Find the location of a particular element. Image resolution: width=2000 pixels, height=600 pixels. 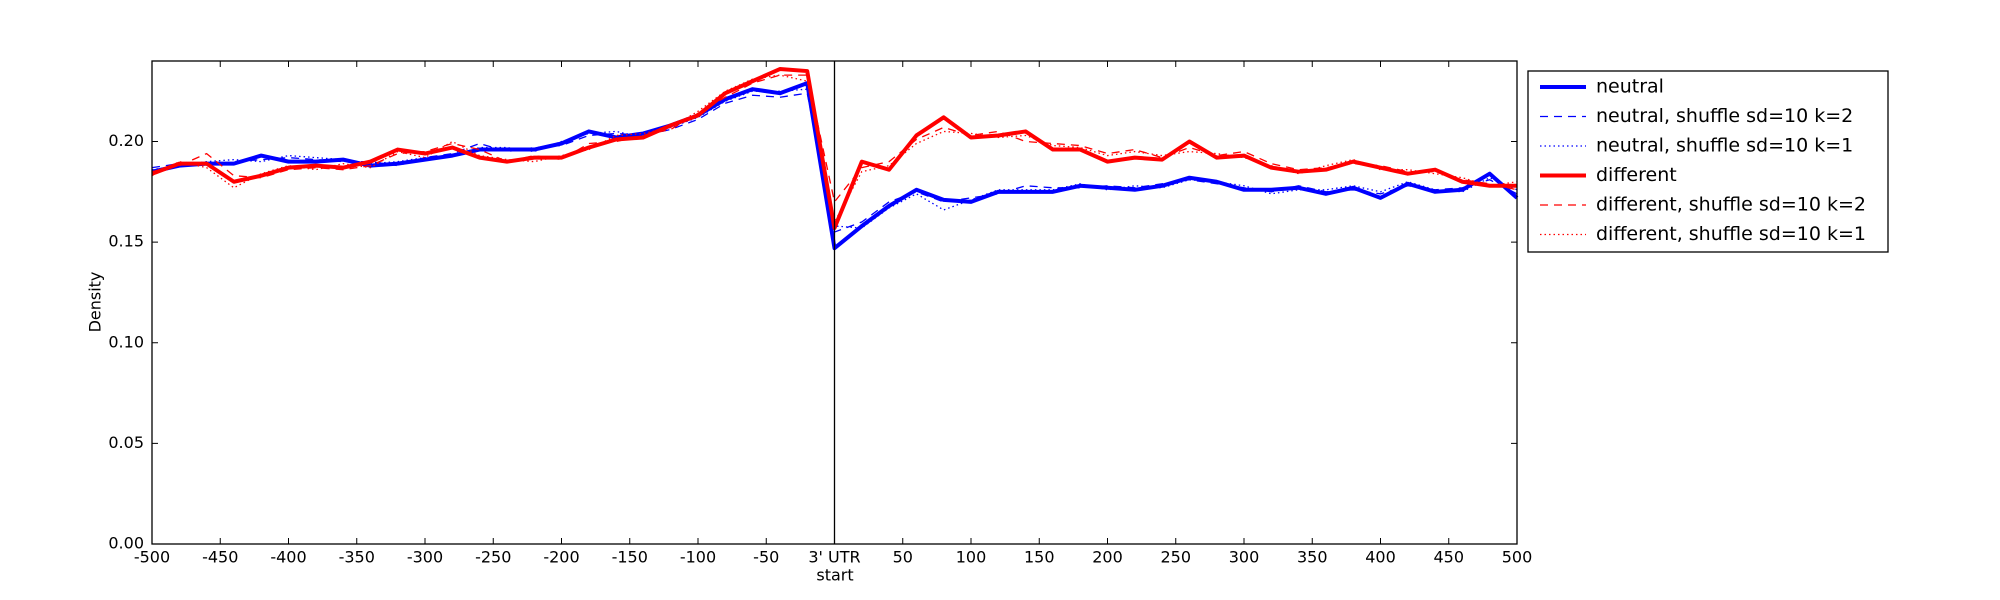

x-axis-label: start is located at coordinates (834, 575).